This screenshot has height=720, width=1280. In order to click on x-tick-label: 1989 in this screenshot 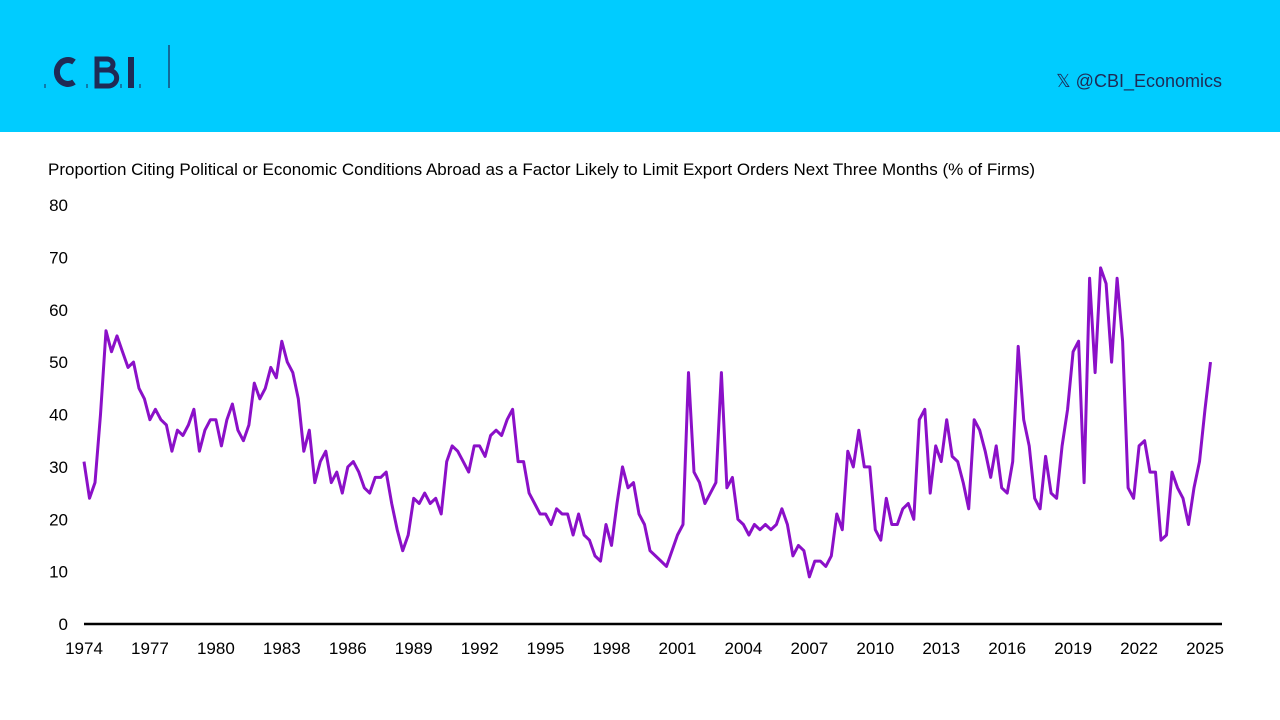, I will do `click(414, 648)`.